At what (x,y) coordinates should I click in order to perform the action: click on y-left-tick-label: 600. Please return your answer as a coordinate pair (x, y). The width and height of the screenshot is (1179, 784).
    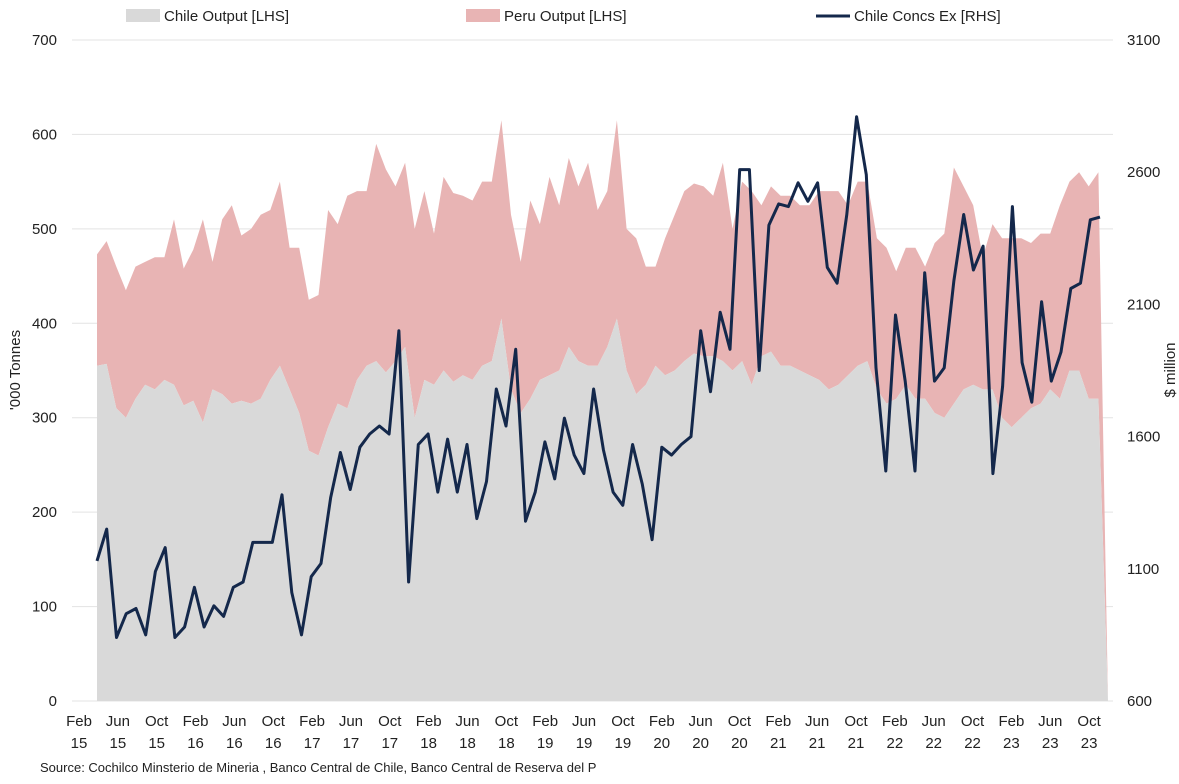
    Looking at the image, I should click on (44, 134).